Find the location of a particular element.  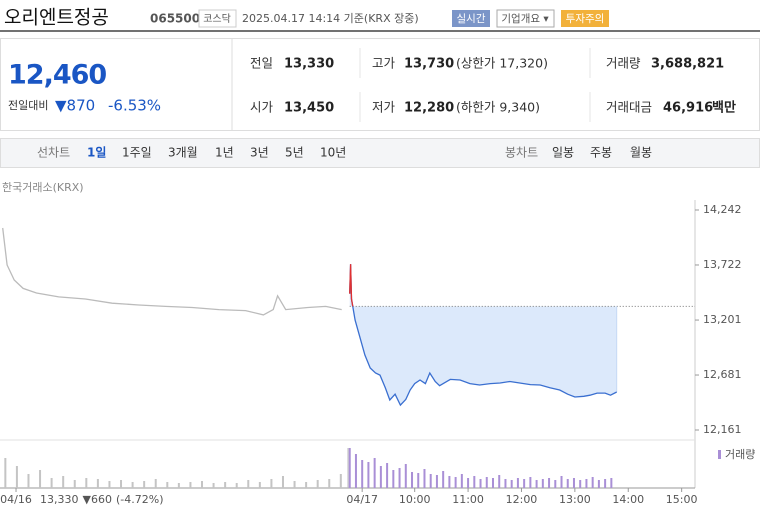

realtime-button is located at coordinates (471, 18).